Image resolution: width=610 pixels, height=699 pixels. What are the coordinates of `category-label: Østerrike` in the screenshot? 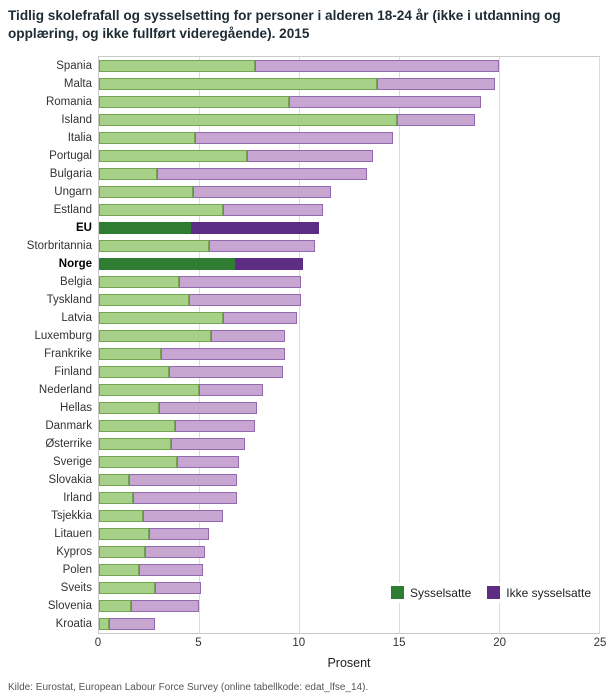 It's located at (68, 443).